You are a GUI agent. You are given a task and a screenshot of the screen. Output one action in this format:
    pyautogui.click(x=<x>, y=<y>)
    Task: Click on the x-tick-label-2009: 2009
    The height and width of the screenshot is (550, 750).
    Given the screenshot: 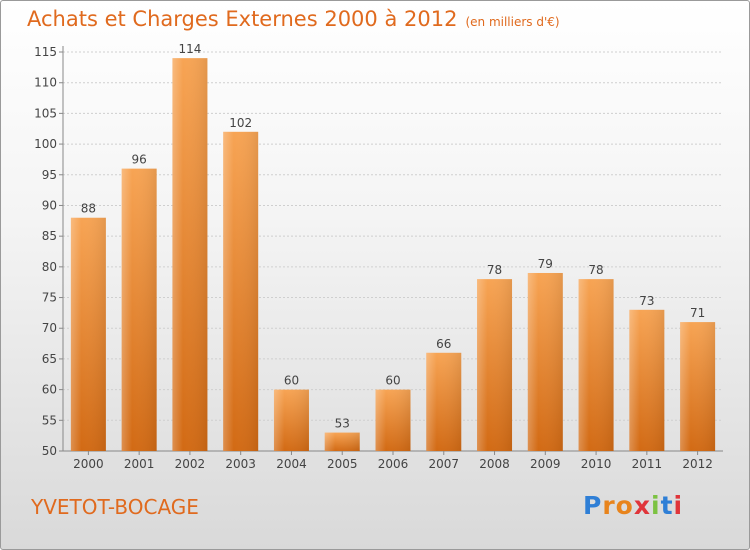 What is the action you would take?
    pyautogui.click(x=545, y=464)
    